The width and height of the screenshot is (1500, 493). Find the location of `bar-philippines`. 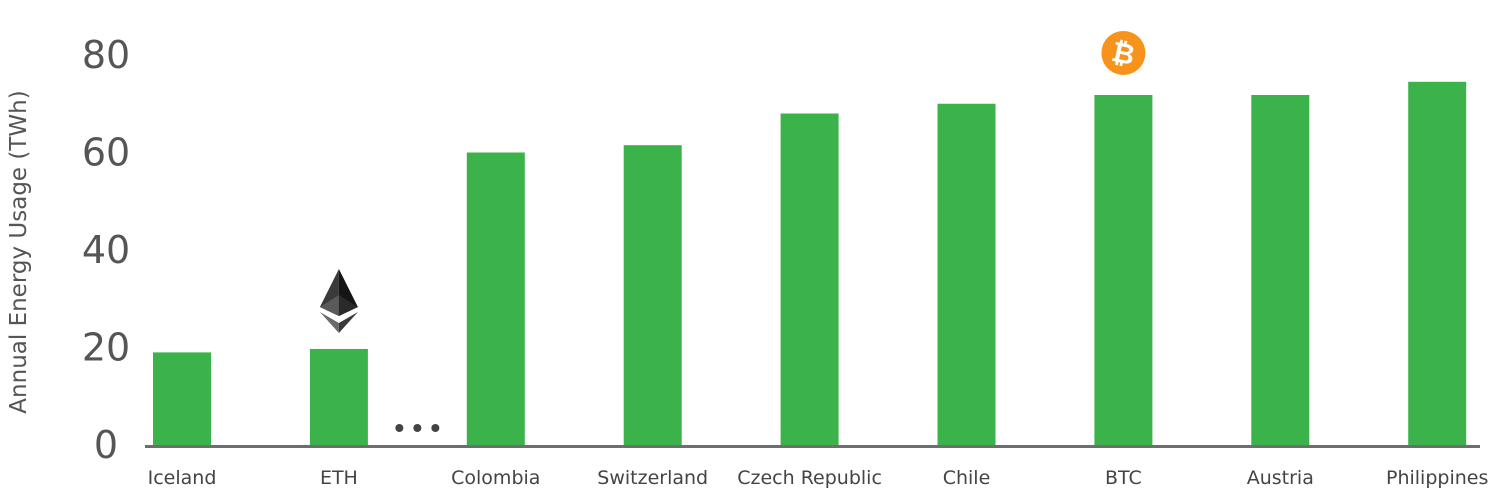

bar-philippines is located at coordinates (1437, 263).